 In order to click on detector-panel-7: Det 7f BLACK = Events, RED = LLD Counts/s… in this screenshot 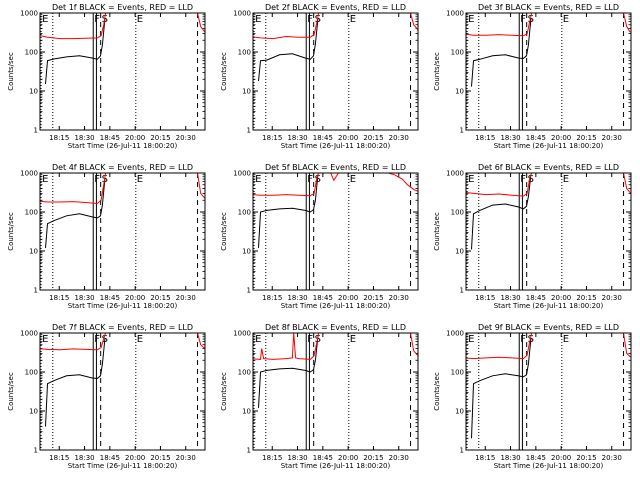, I will do `click(106, 396)`.